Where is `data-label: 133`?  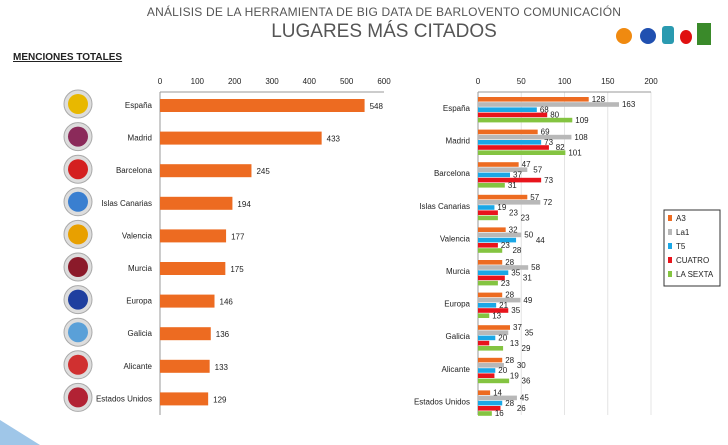 data-label: 133 is located at coordinates (222, 367).